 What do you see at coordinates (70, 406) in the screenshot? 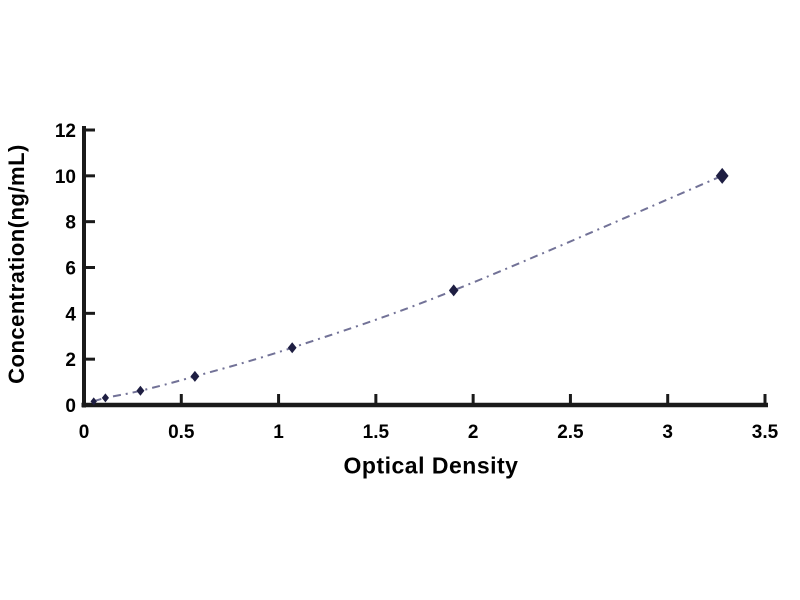
I see `y-tick-label: 0` at bounding box center [70, 406].